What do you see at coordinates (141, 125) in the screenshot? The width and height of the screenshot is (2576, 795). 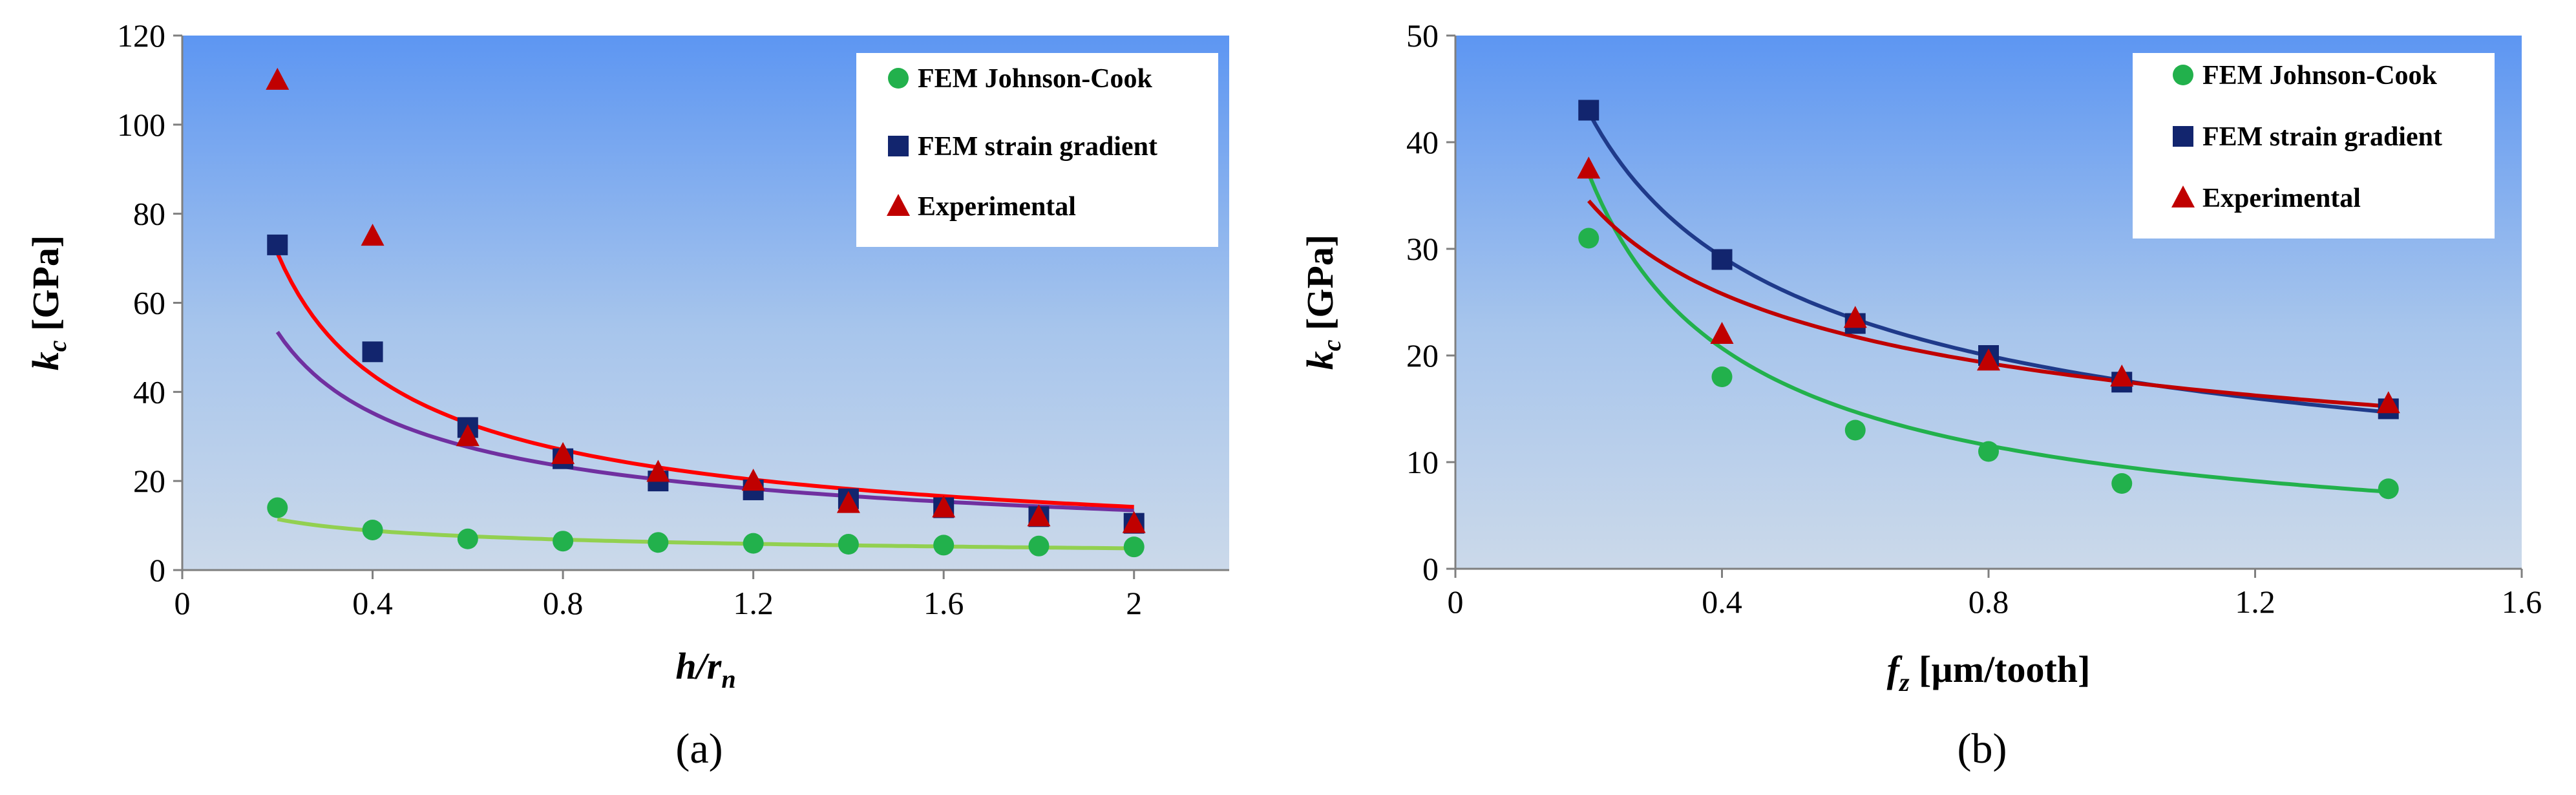 I see `y-tick-label: 100` at bounding box center [141, 125].